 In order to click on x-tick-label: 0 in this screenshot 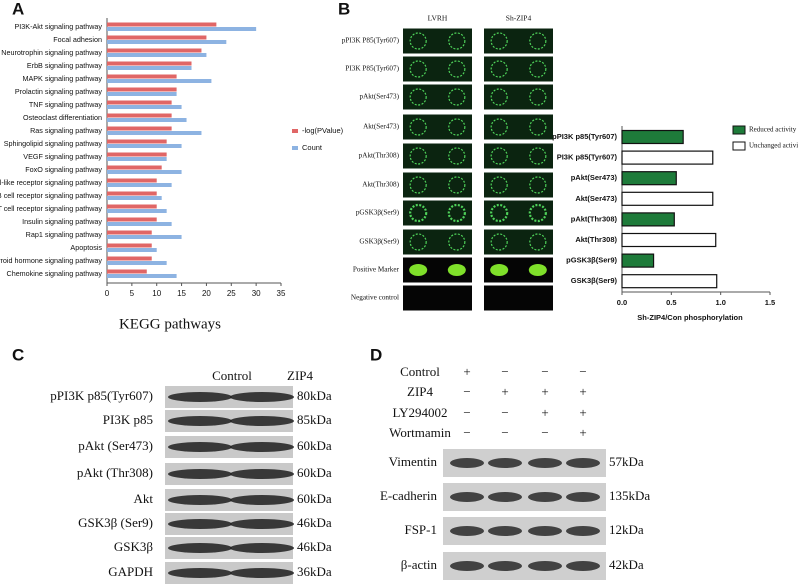, I will do `click(107, 293)`.